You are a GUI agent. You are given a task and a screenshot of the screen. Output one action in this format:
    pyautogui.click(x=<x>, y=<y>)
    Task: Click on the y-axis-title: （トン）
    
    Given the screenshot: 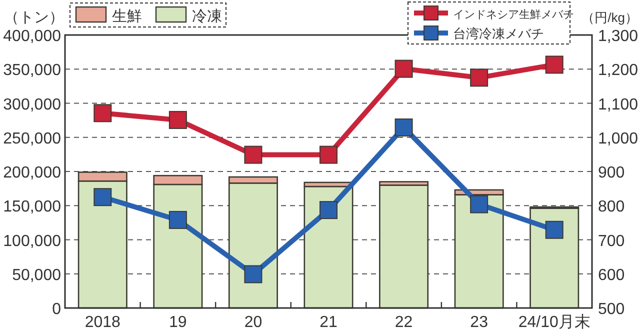 What is the action you would take?
    pyautogui.click(x=34, y=17)
    